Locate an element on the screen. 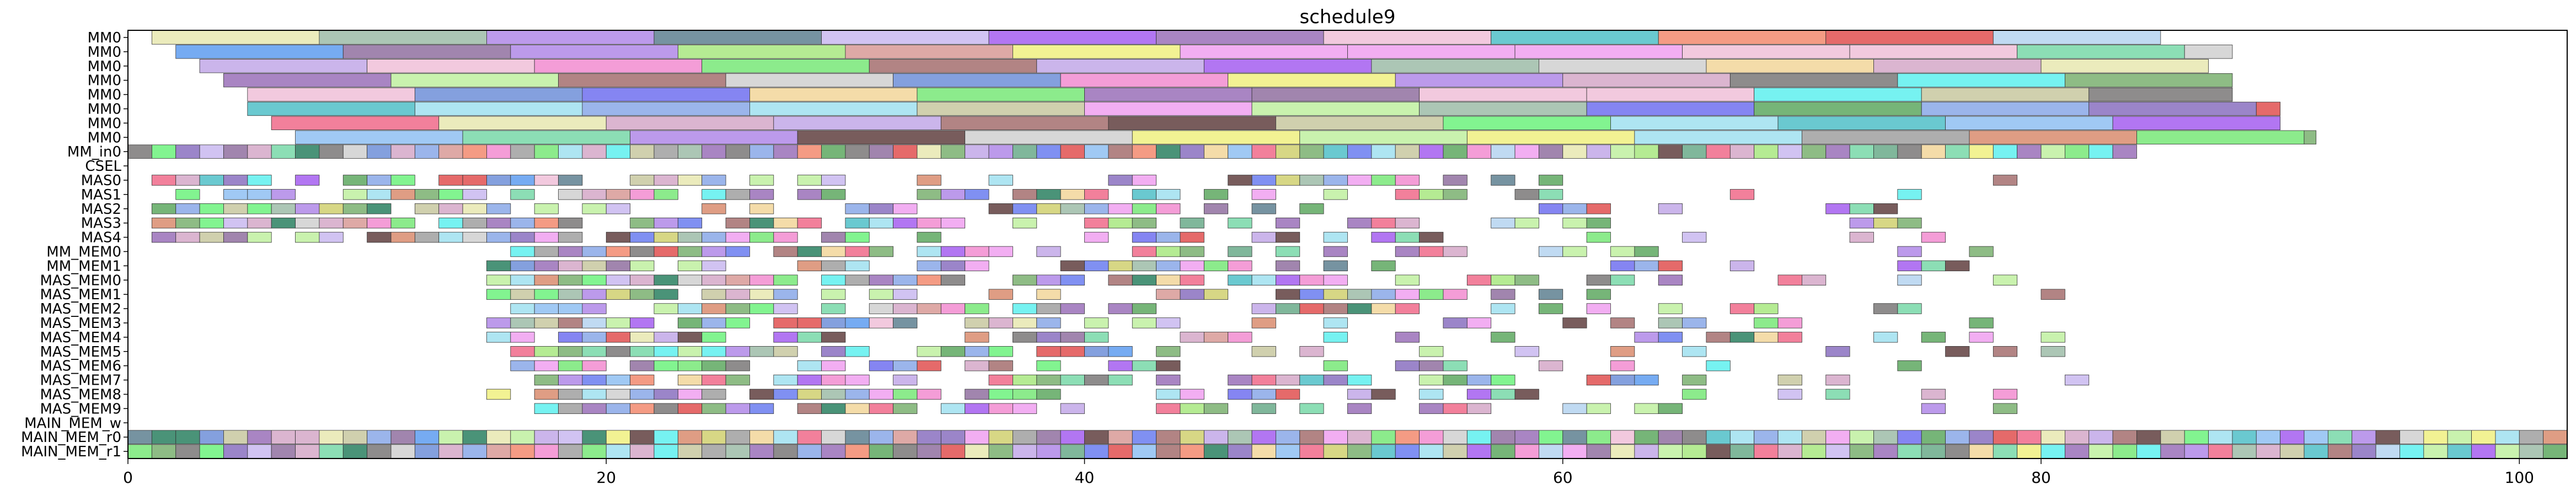 Image resolution: width=2576 pixels, height=496 pixels. y-tick-label: MAIN_MEM_w is located at coordinates (72, 423).